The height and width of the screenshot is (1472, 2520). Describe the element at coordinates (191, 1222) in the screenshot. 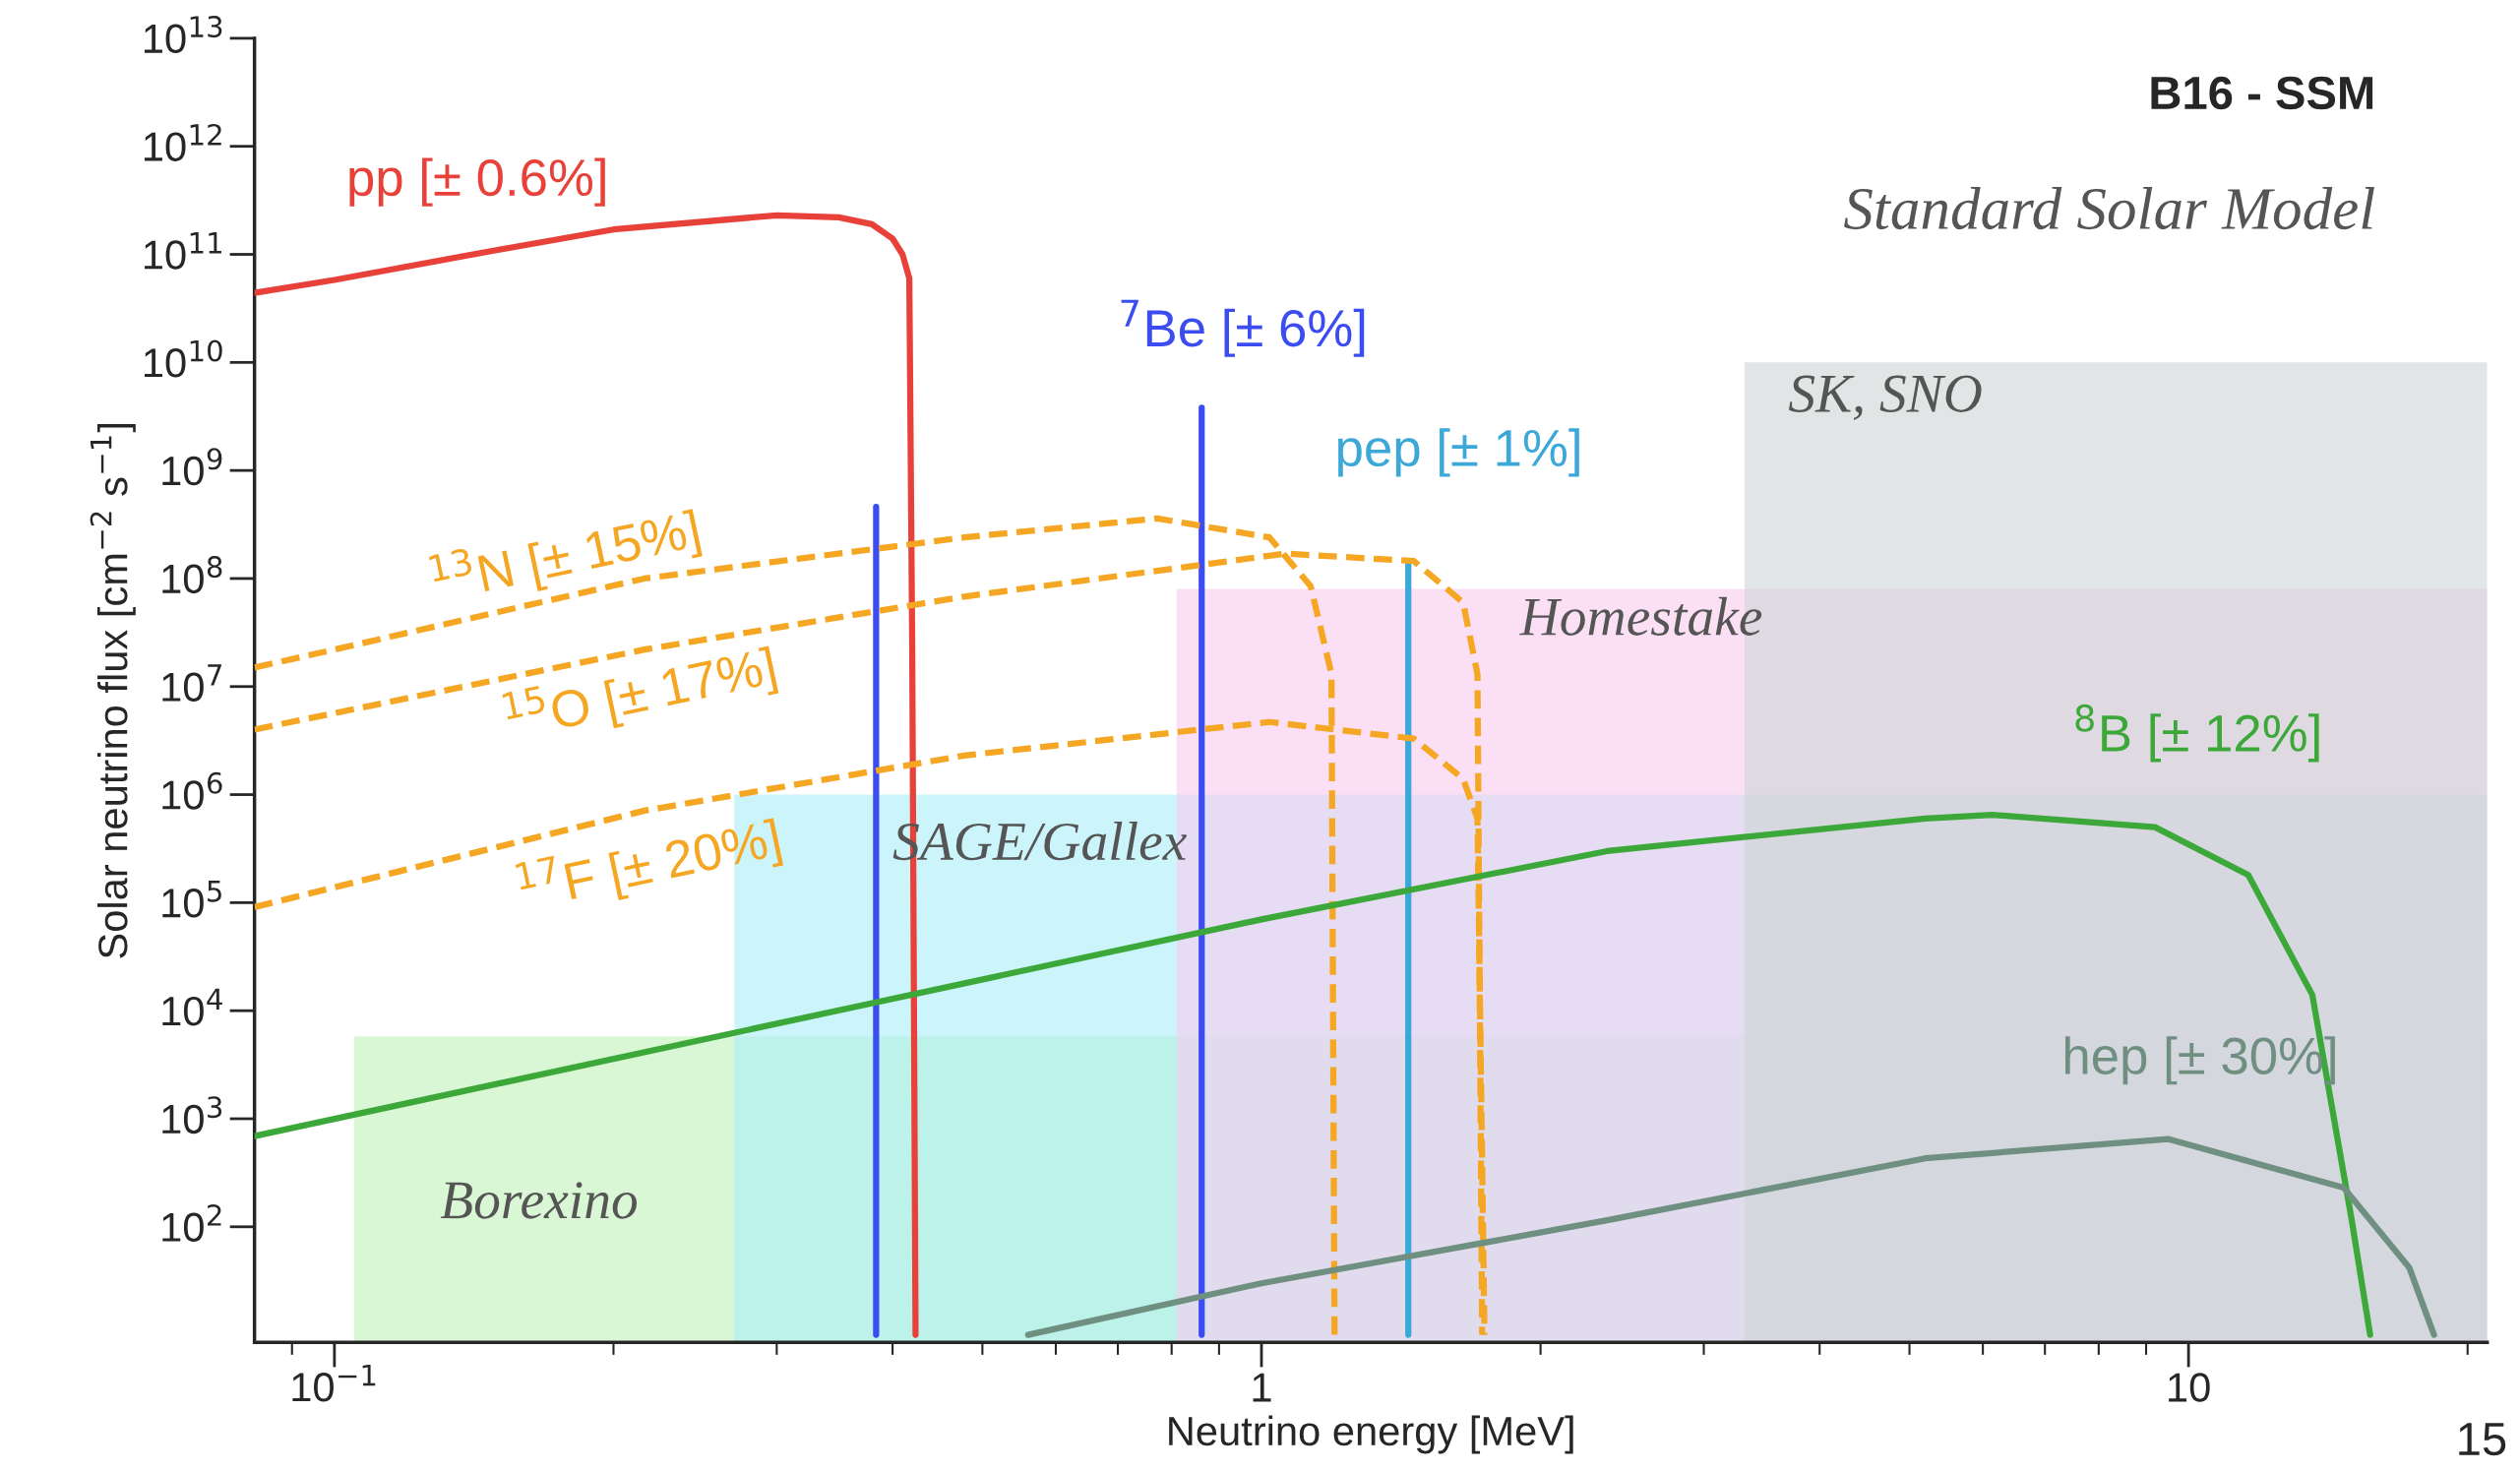

I see `y-tick-label: 10$^{2}$` at that location.